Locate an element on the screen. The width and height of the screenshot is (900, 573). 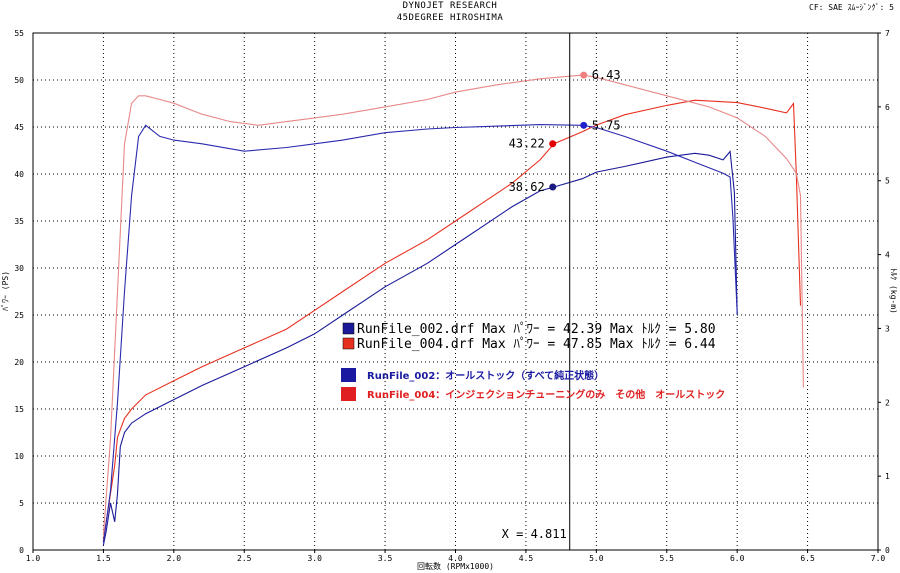
y-left-tick-label: 15 is located at coordinates (19, 409).